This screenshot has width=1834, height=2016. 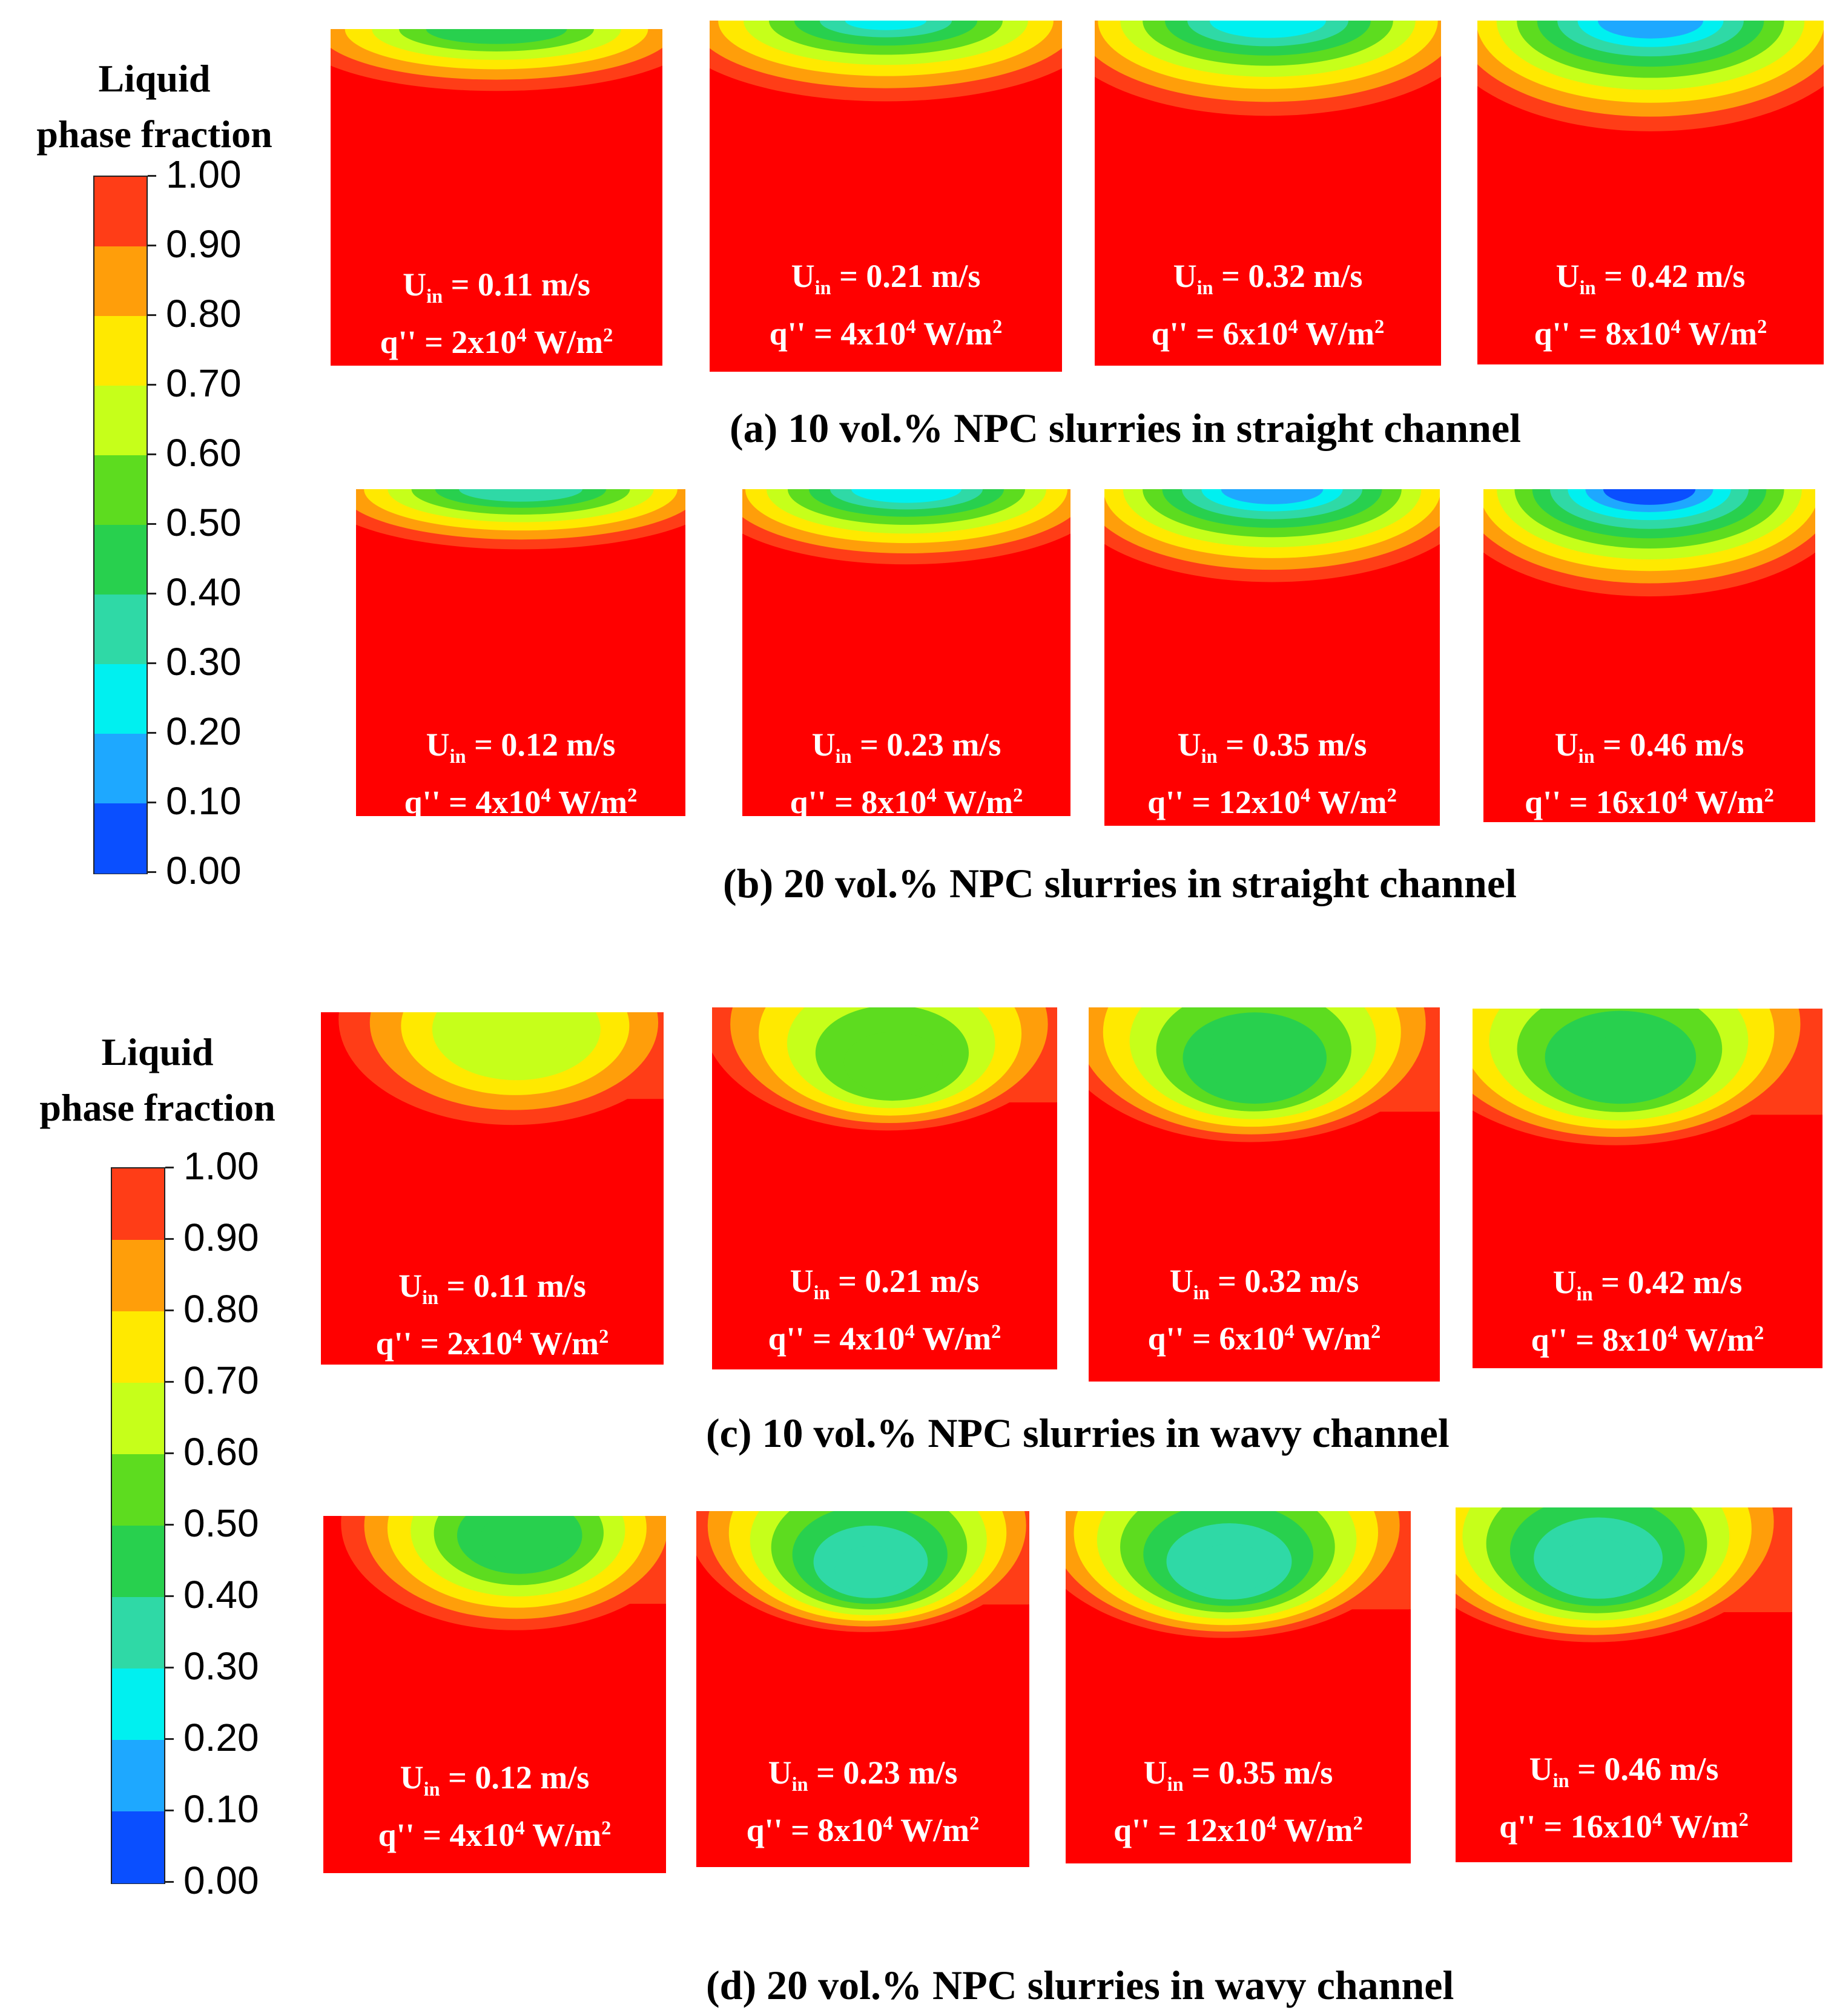 What do you see at coordinates (541, 744) in the screenshot?
I see `uin-value: = 0.12 m/s` at bounding box center [541, 744].